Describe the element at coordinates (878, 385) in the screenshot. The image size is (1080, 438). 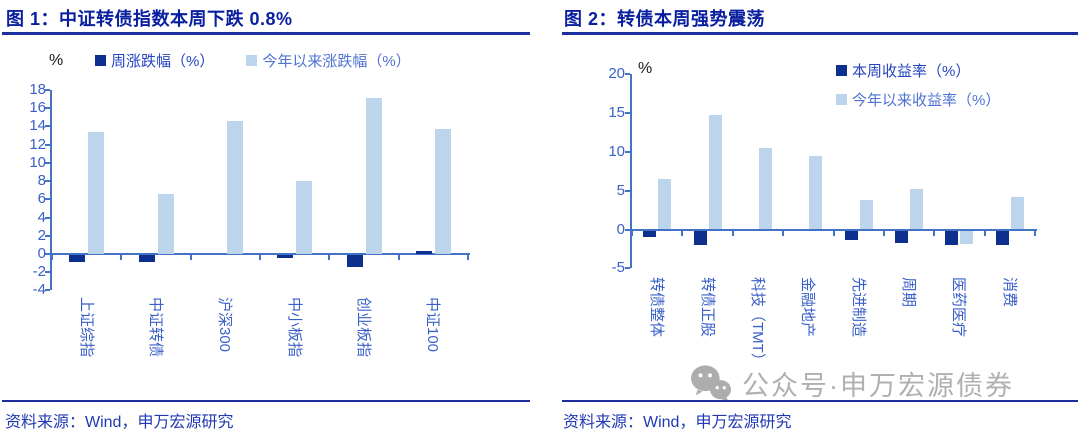
I see `watermark-text: 公众号·申万宏源债券` at that location.